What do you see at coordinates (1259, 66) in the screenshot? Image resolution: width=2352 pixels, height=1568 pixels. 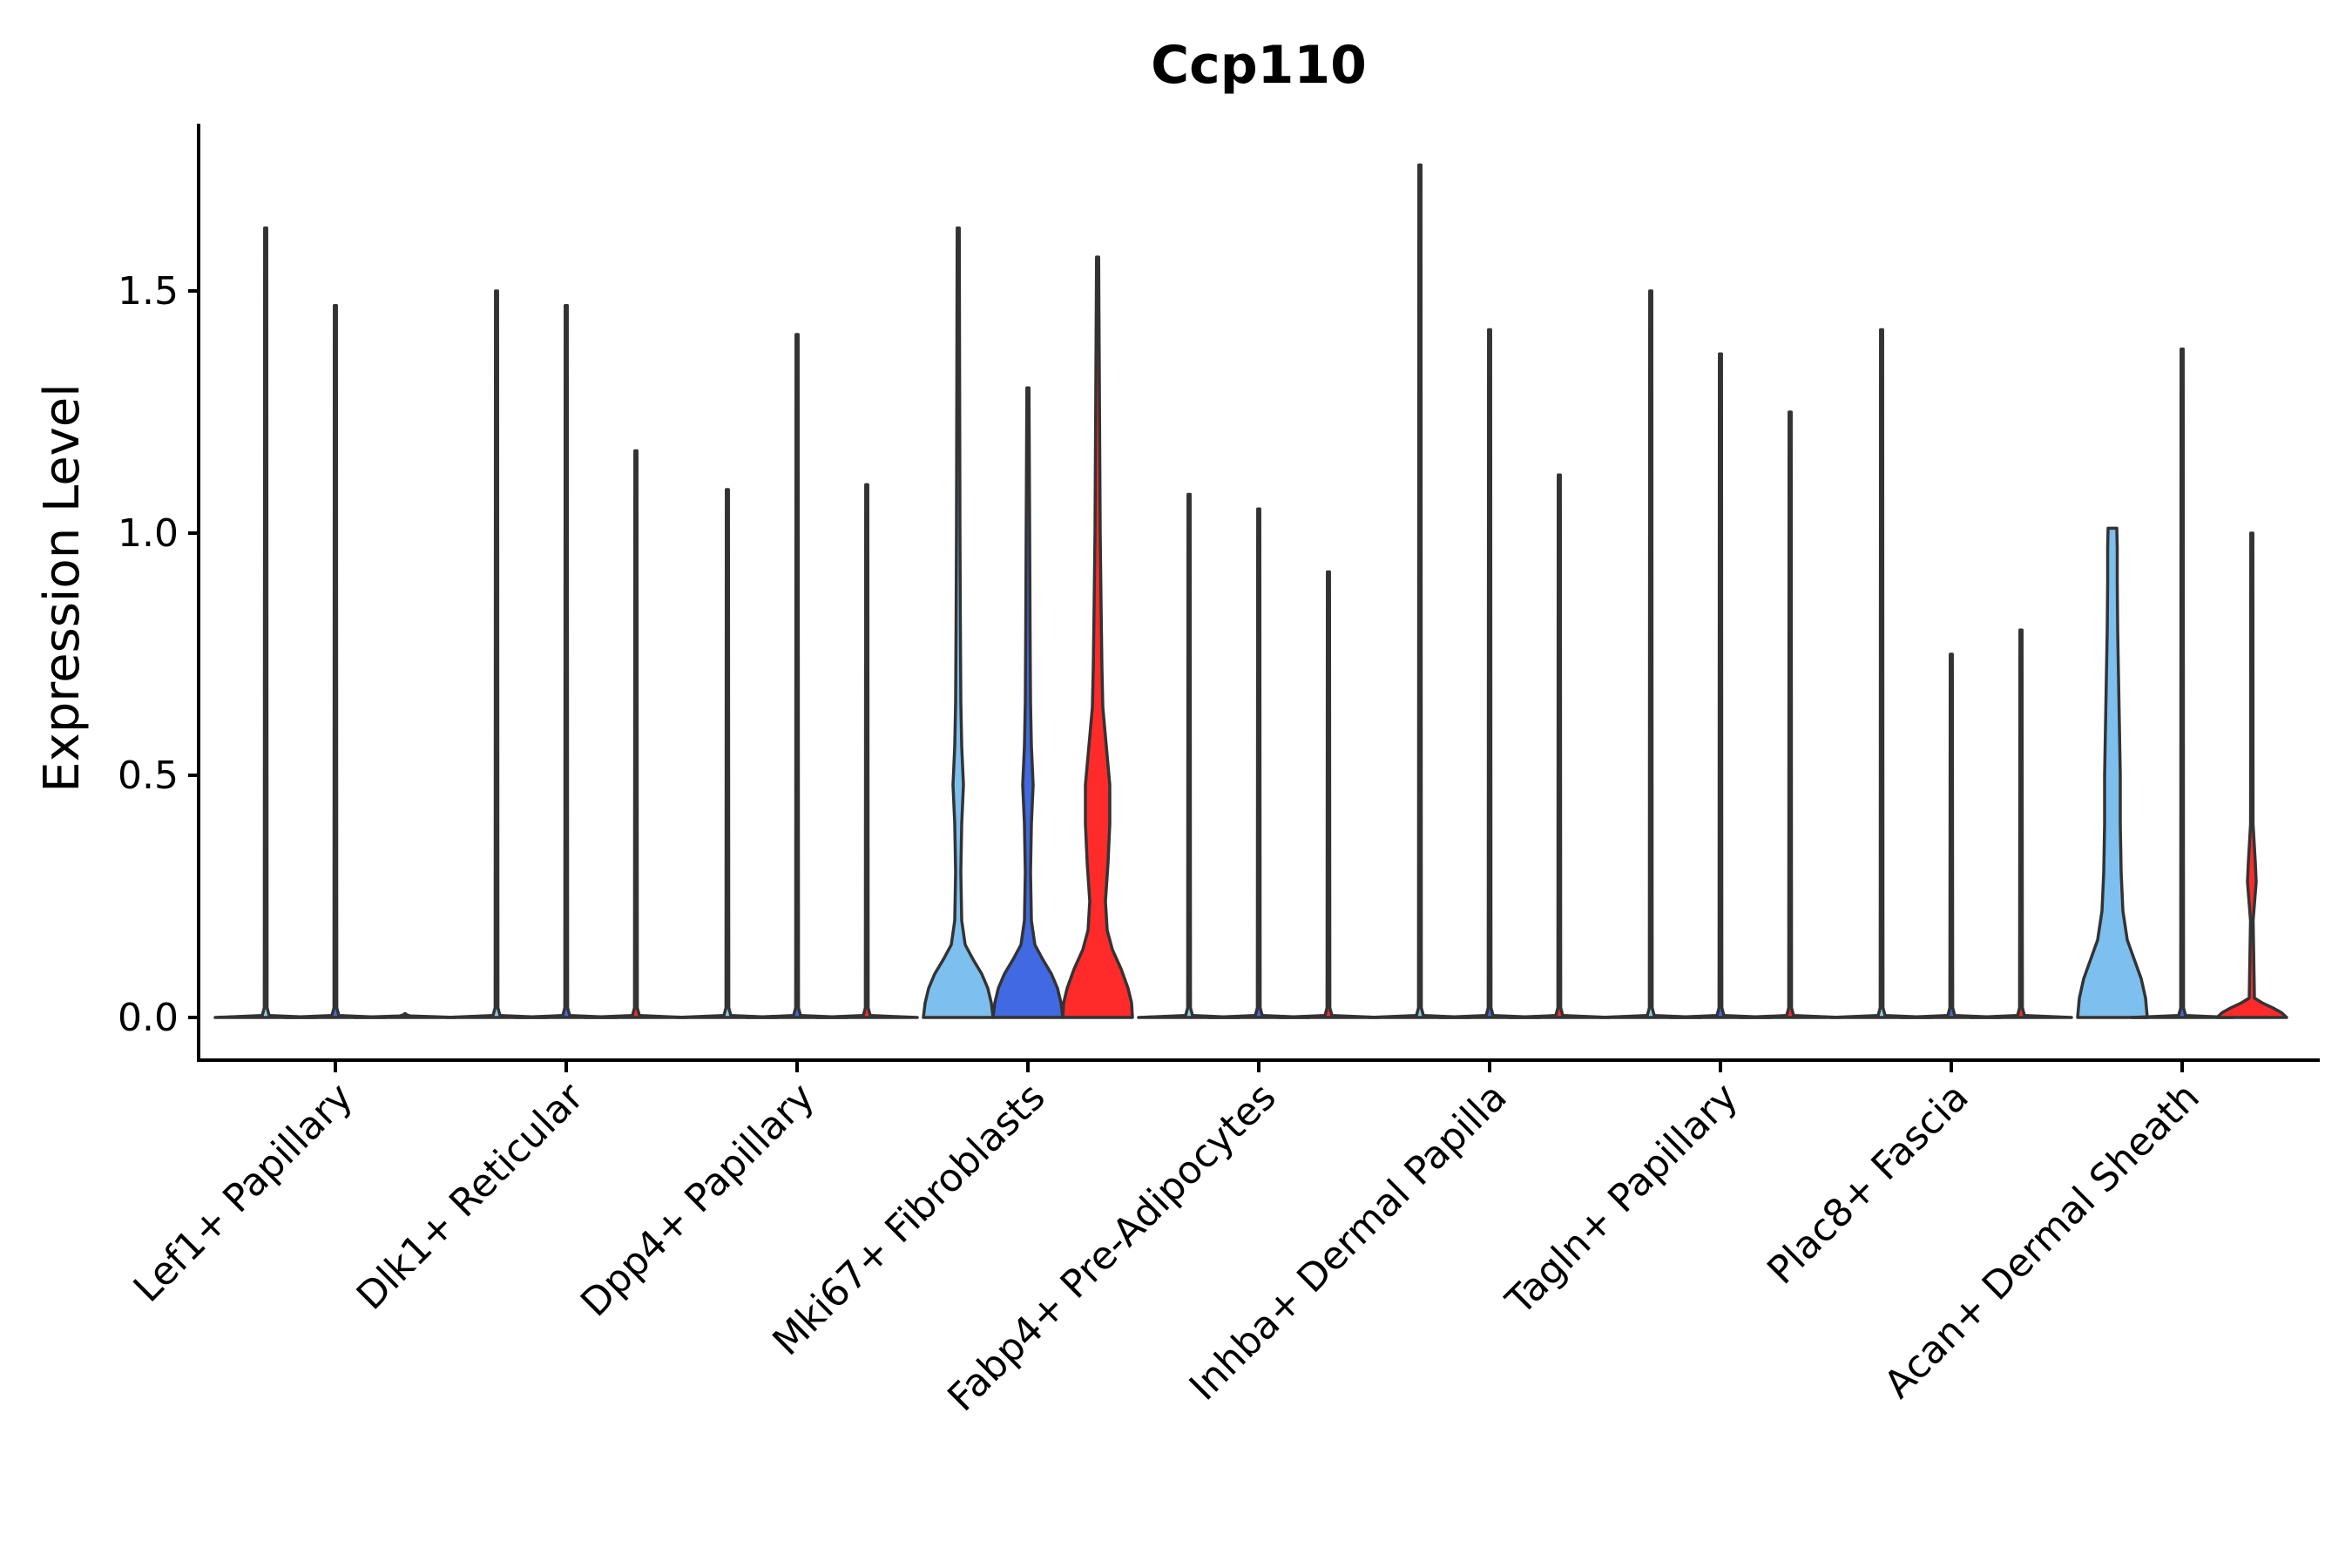 I see `chart-title: Ccp110` at bounding box center [1259, 66].